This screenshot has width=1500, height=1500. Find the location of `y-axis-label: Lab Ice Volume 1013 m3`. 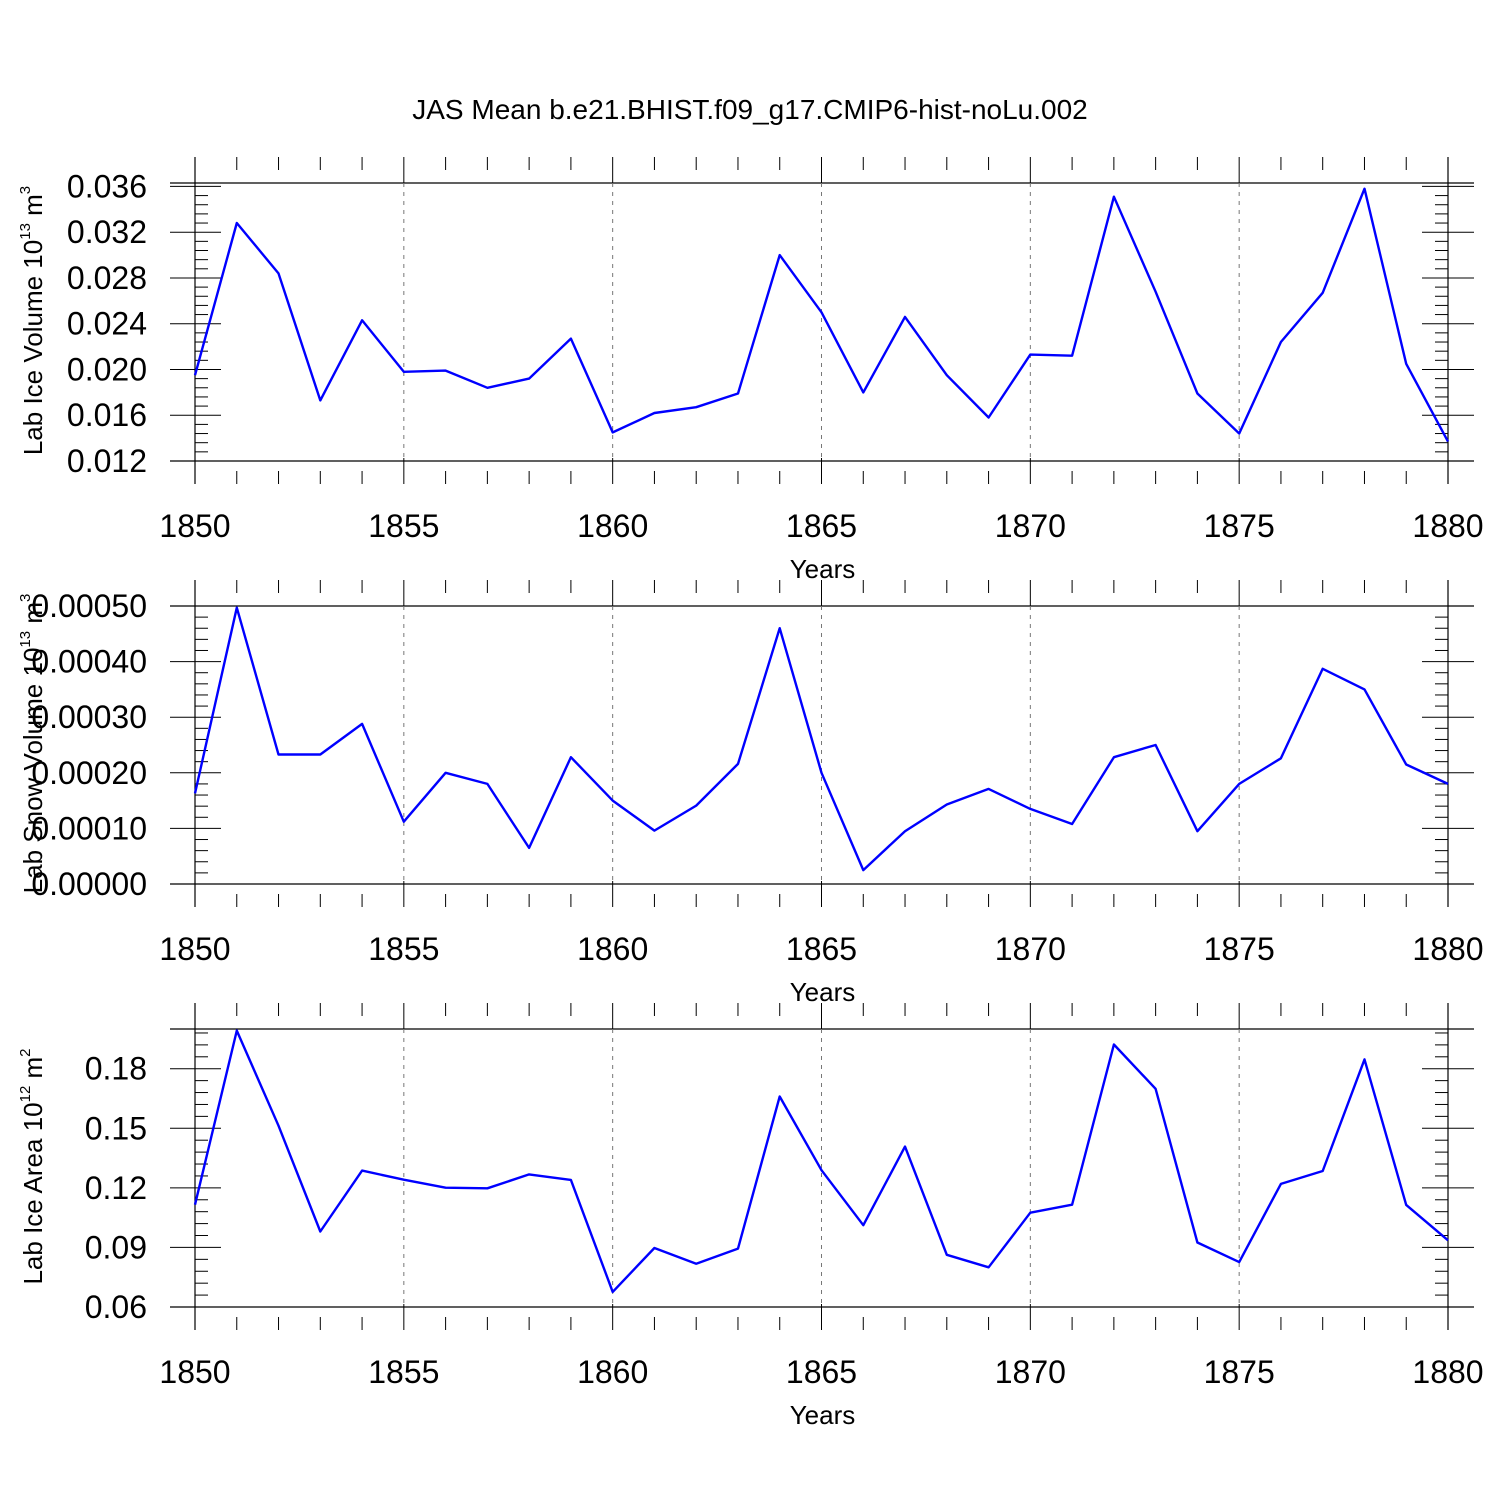

y-axis-label: Lab Ice Volume 1013 m3 is located at coordinates (32, 320).